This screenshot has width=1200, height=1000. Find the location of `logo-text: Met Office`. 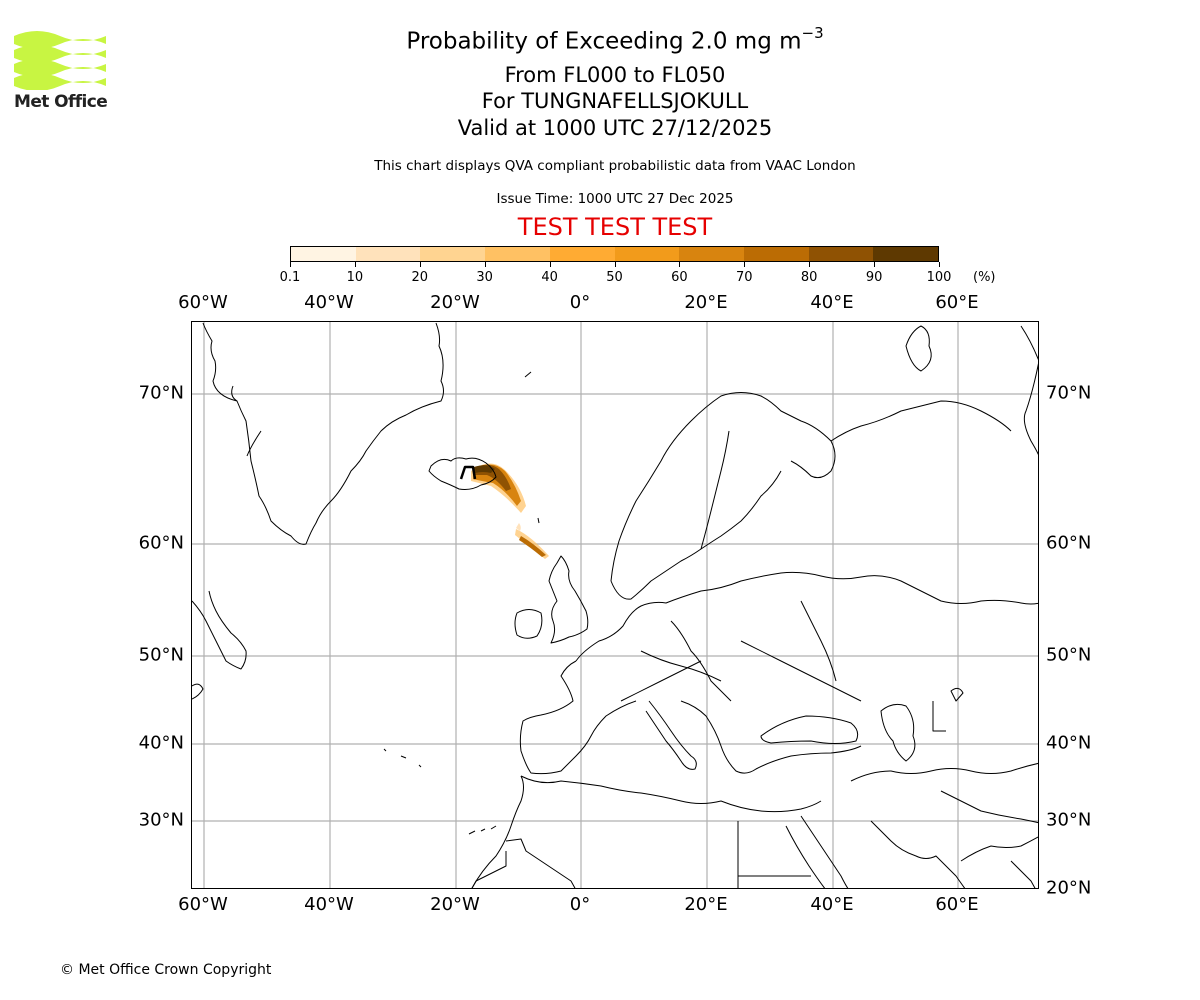

logo-text: Met Office is located at coordinates (61, 102).